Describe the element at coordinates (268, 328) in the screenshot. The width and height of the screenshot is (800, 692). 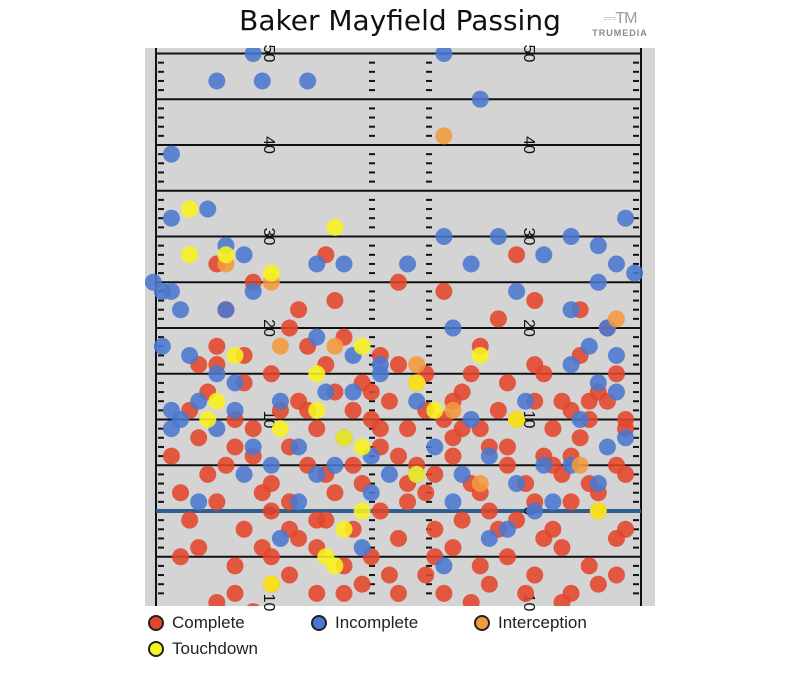
I see `yard-number-left: 20` at that location.